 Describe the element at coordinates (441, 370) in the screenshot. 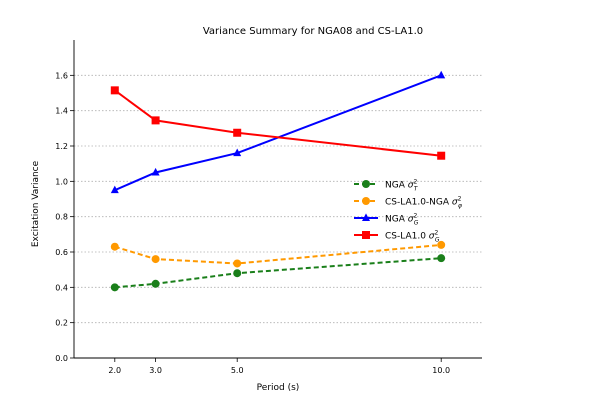

I see `x-tick-label: 10.0` at that location.